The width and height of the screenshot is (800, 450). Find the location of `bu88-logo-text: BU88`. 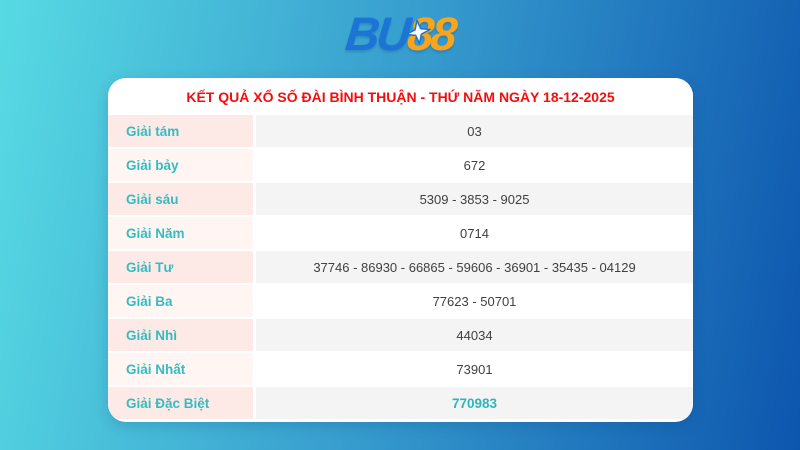

bu88-logo-text: BU88 is located at coordinates (400, 34).